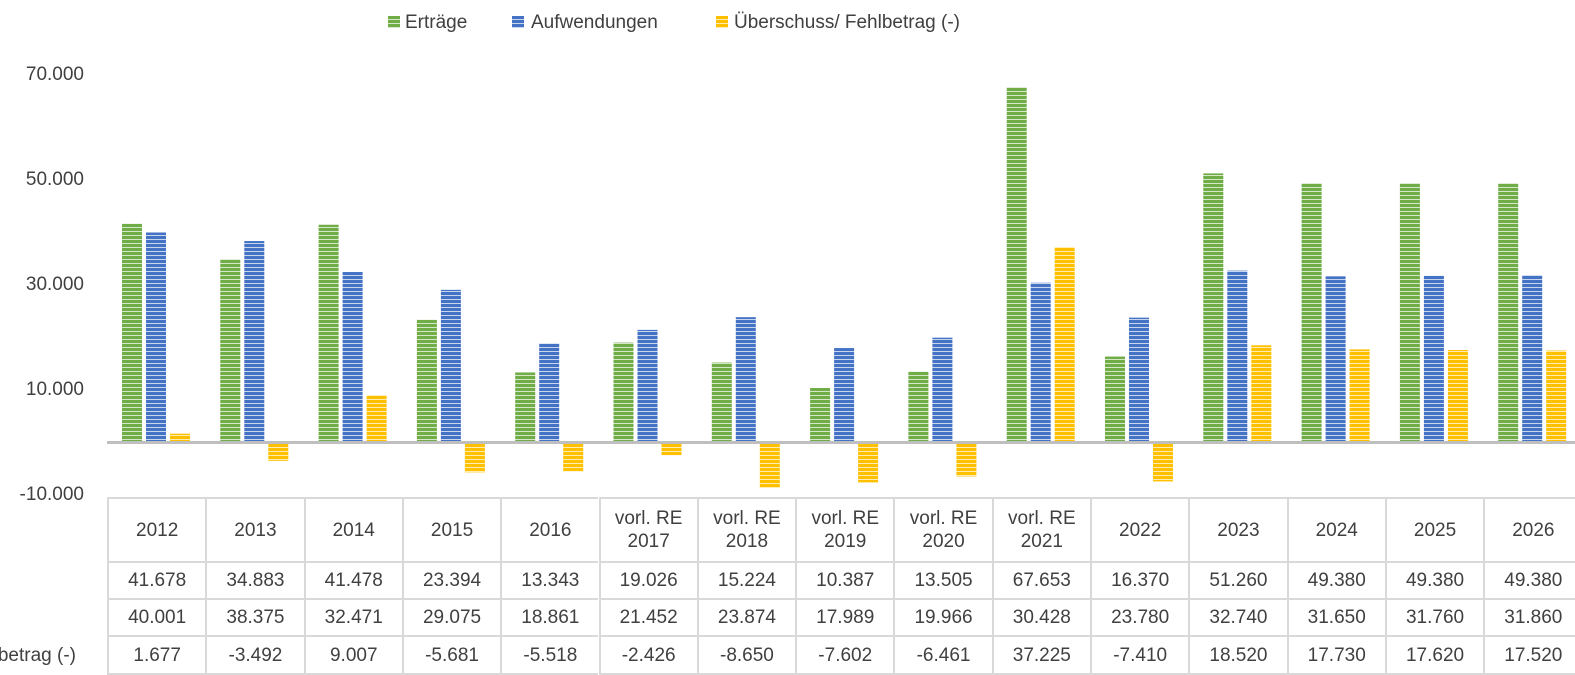 The height and width of the screenshot is (675, 1575). What do you see at coordinates (1040, 581) in the screenshot?
I see `value-cell: 67.653` at bounding box center [1040, 581].